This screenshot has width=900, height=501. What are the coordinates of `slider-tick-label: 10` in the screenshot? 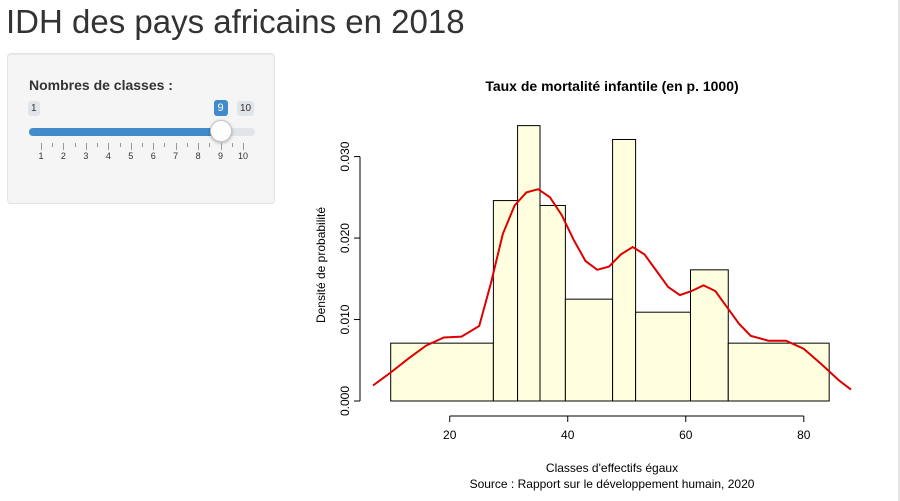 It's located at (242, 156).